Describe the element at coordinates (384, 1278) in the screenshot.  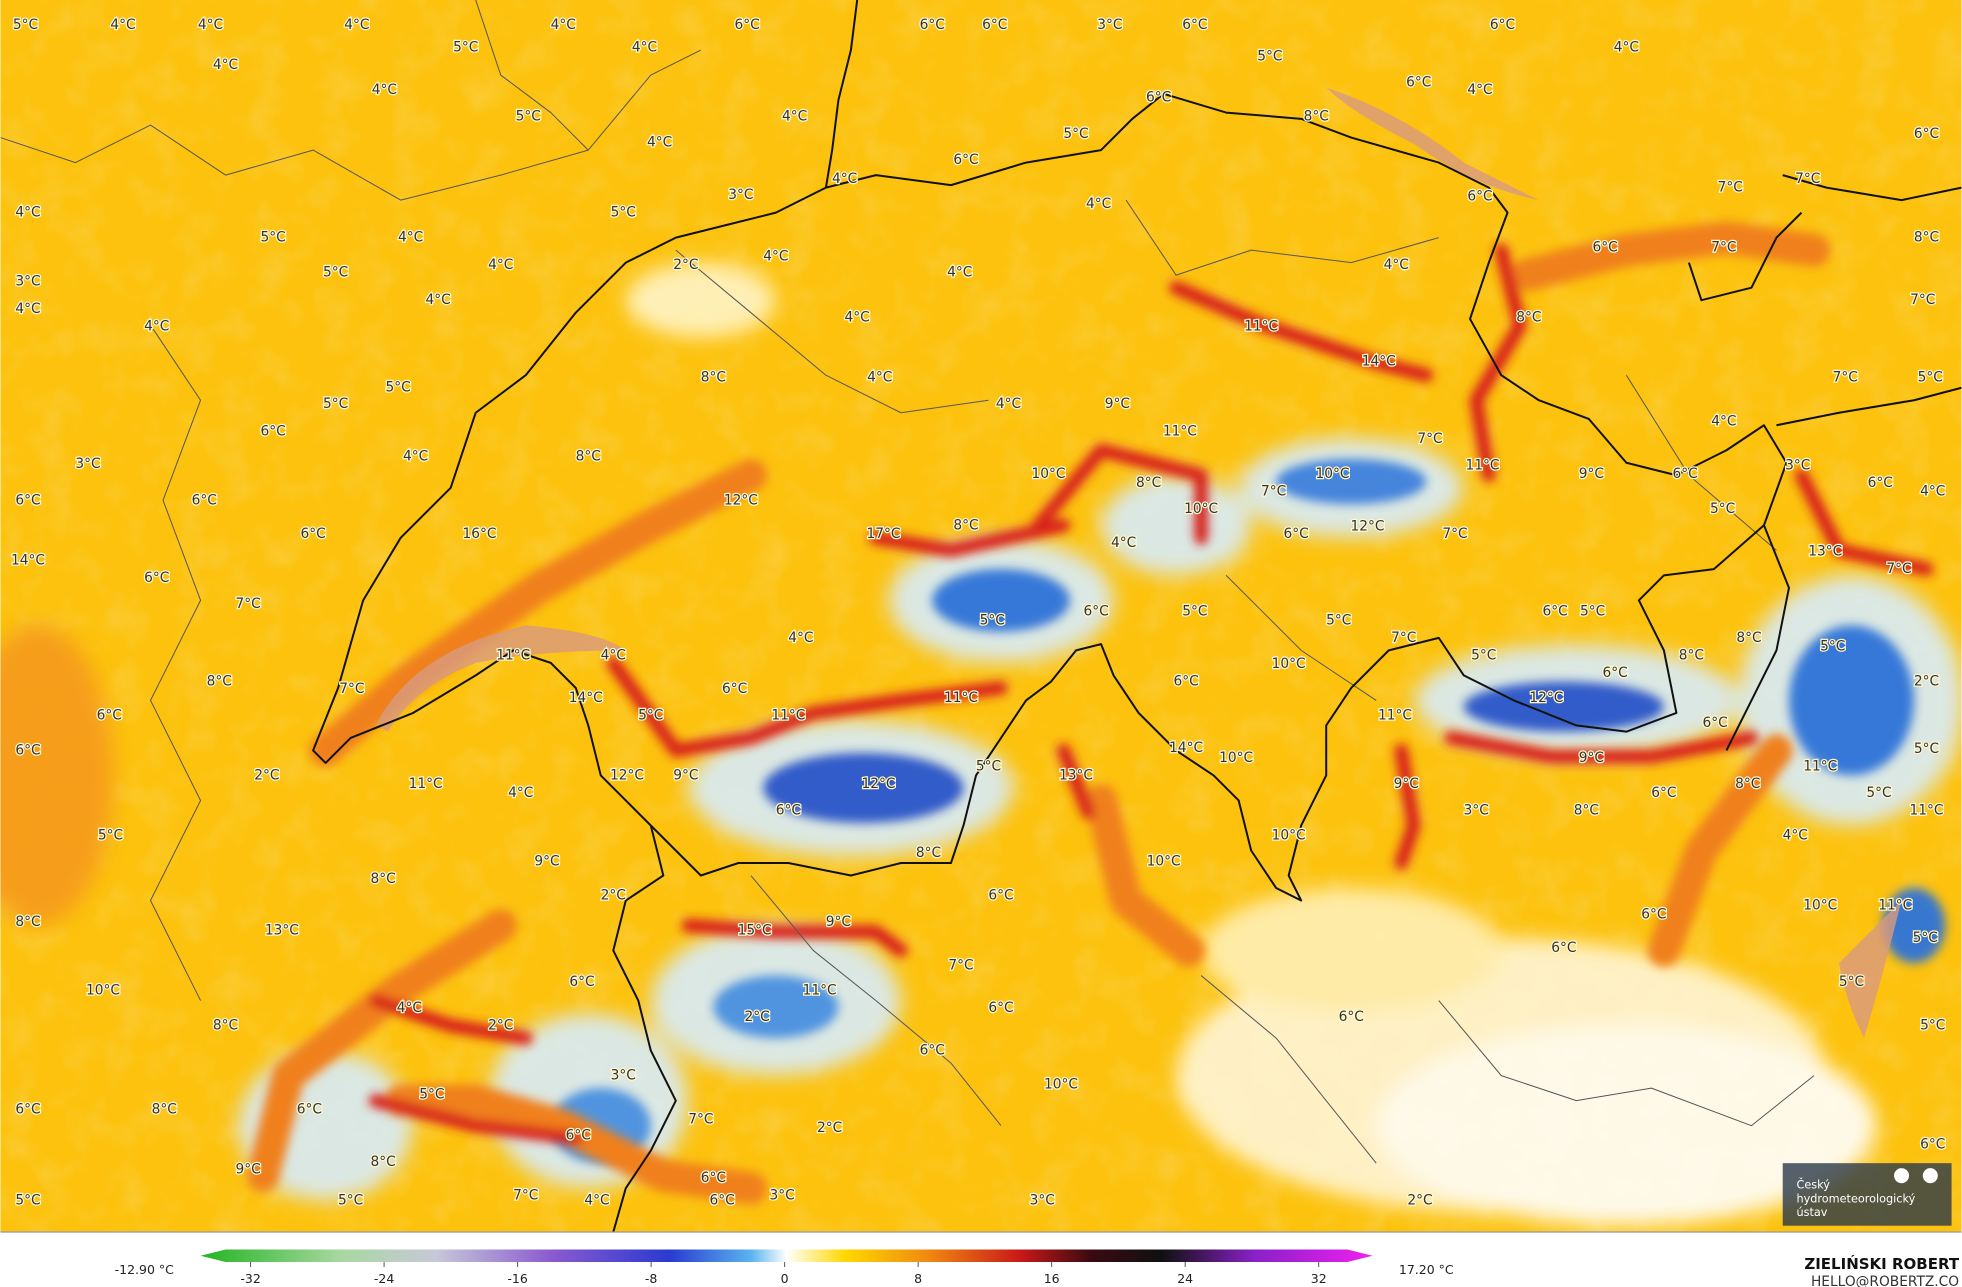
I see `colorbar-tick-label: -24` at that location.